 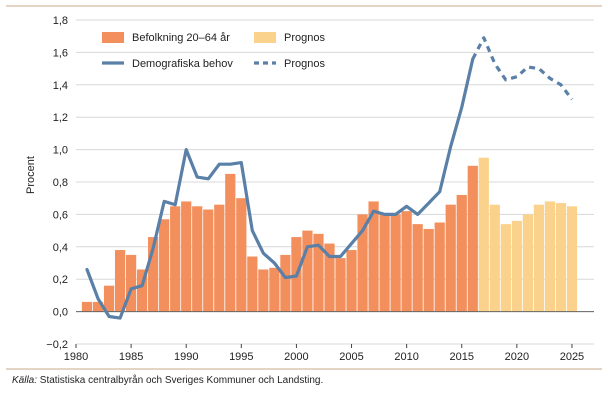 I want to click on x-tick-label: 2015, so click(x=462, y=357).